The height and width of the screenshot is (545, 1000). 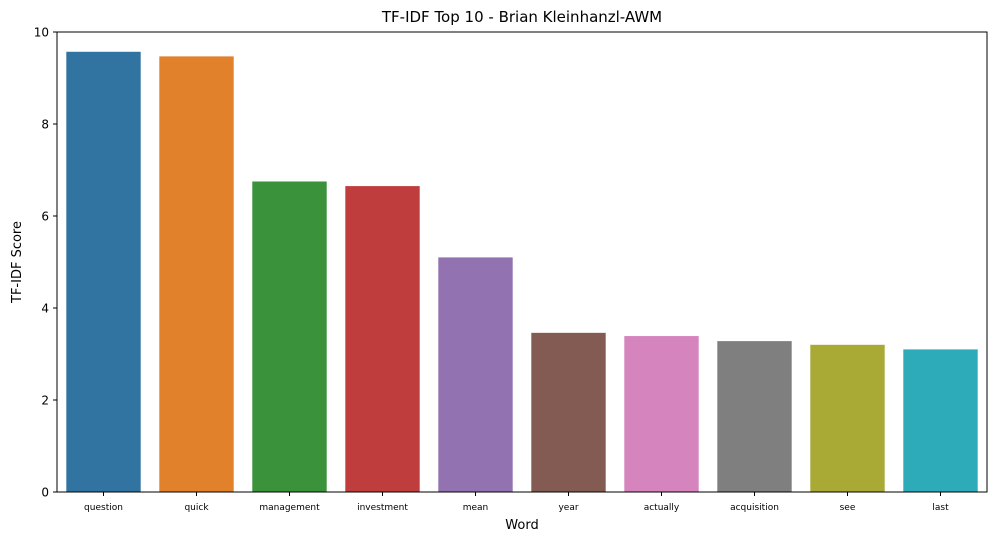 What do you see at coordinates (847, 418) in the screenshot?
I see `bar-see` at bounding box center [847, 418].